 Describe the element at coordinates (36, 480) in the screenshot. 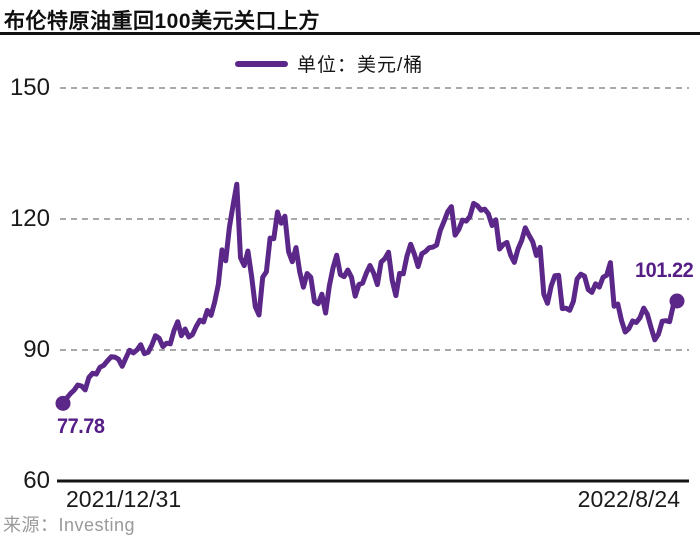

I see `y-axis-tick-60: 60` at that location.